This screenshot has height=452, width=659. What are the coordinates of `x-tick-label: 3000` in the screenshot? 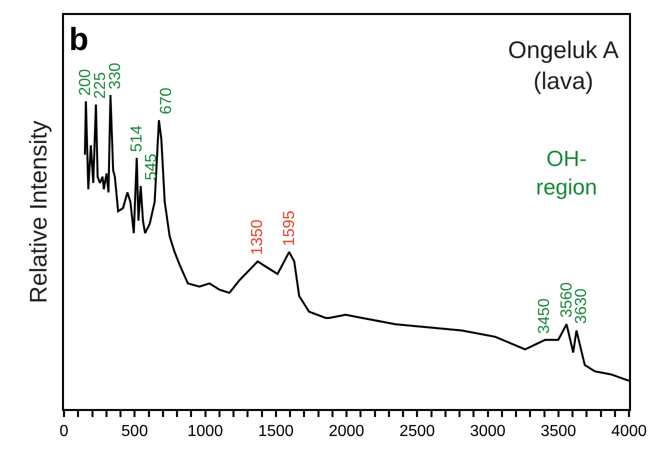 It's located at (488, 431).